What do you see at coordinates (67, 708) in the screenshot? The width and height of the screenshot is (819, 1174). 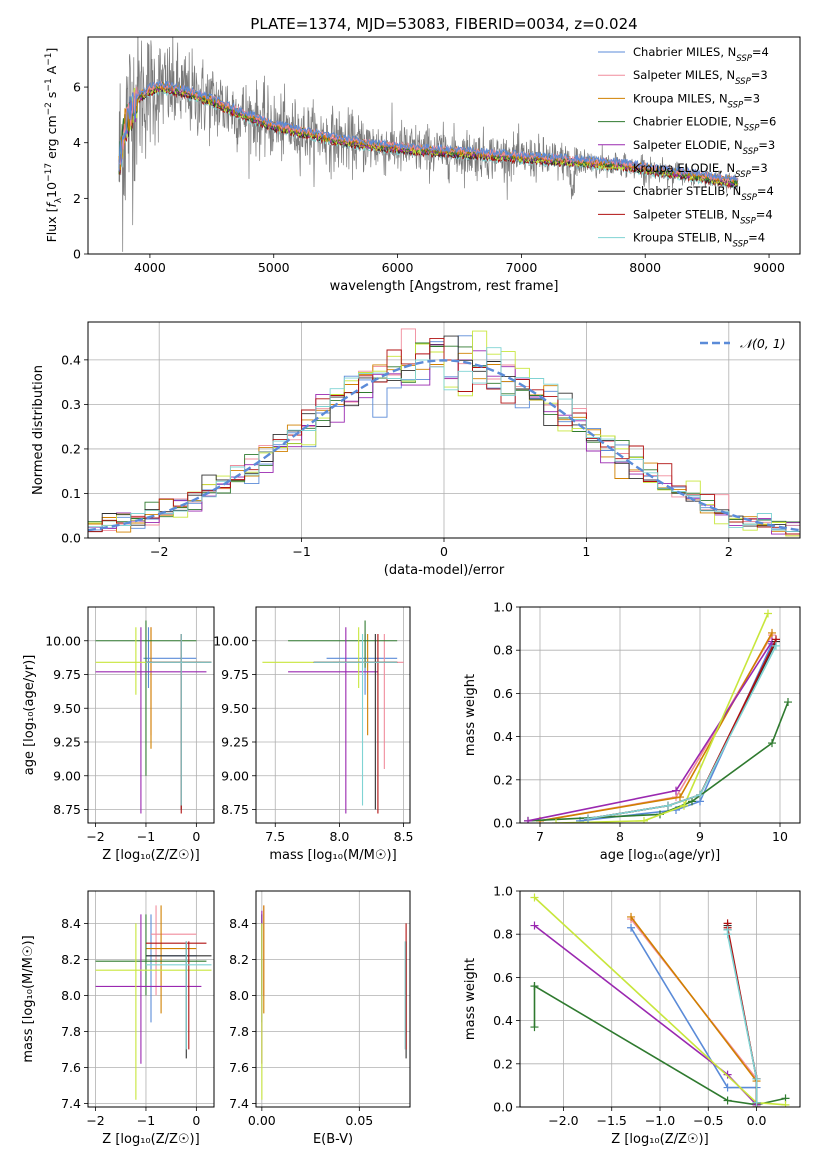 I see `age_vs_Z-ytick-label: 9.50` at bounding box center [67, 708].